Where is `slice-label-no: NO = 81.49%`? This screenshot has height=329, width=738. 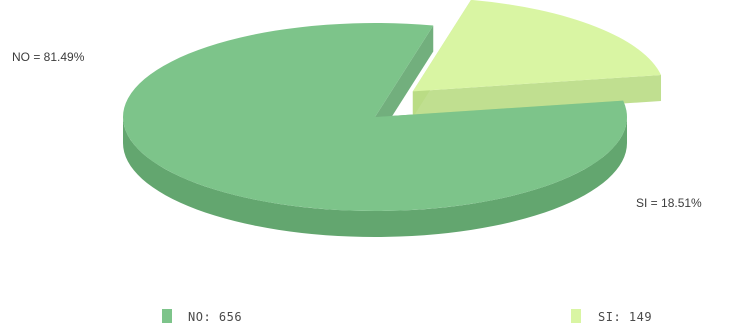 slice-label-no: NO = 81.49% is located at coordinates (48, 57).